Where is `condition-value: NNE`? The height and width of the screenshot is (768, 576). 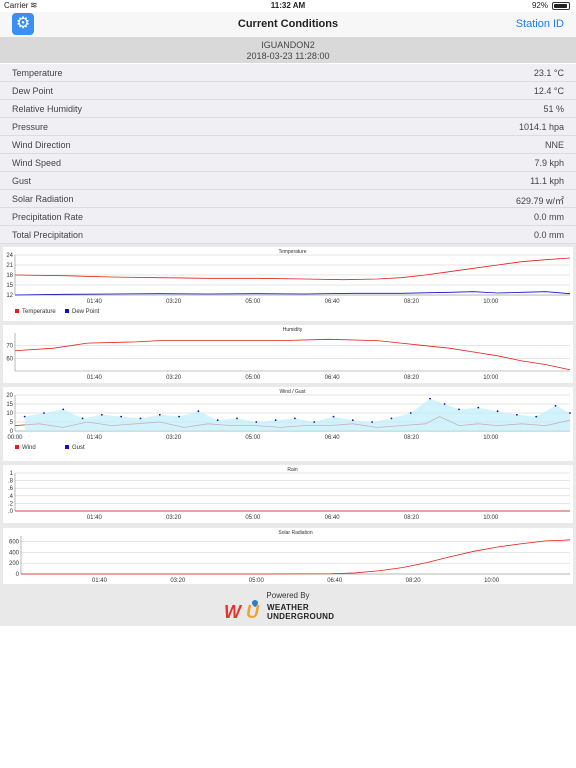
condition-value: NNE is located at coordinates (554, 145).